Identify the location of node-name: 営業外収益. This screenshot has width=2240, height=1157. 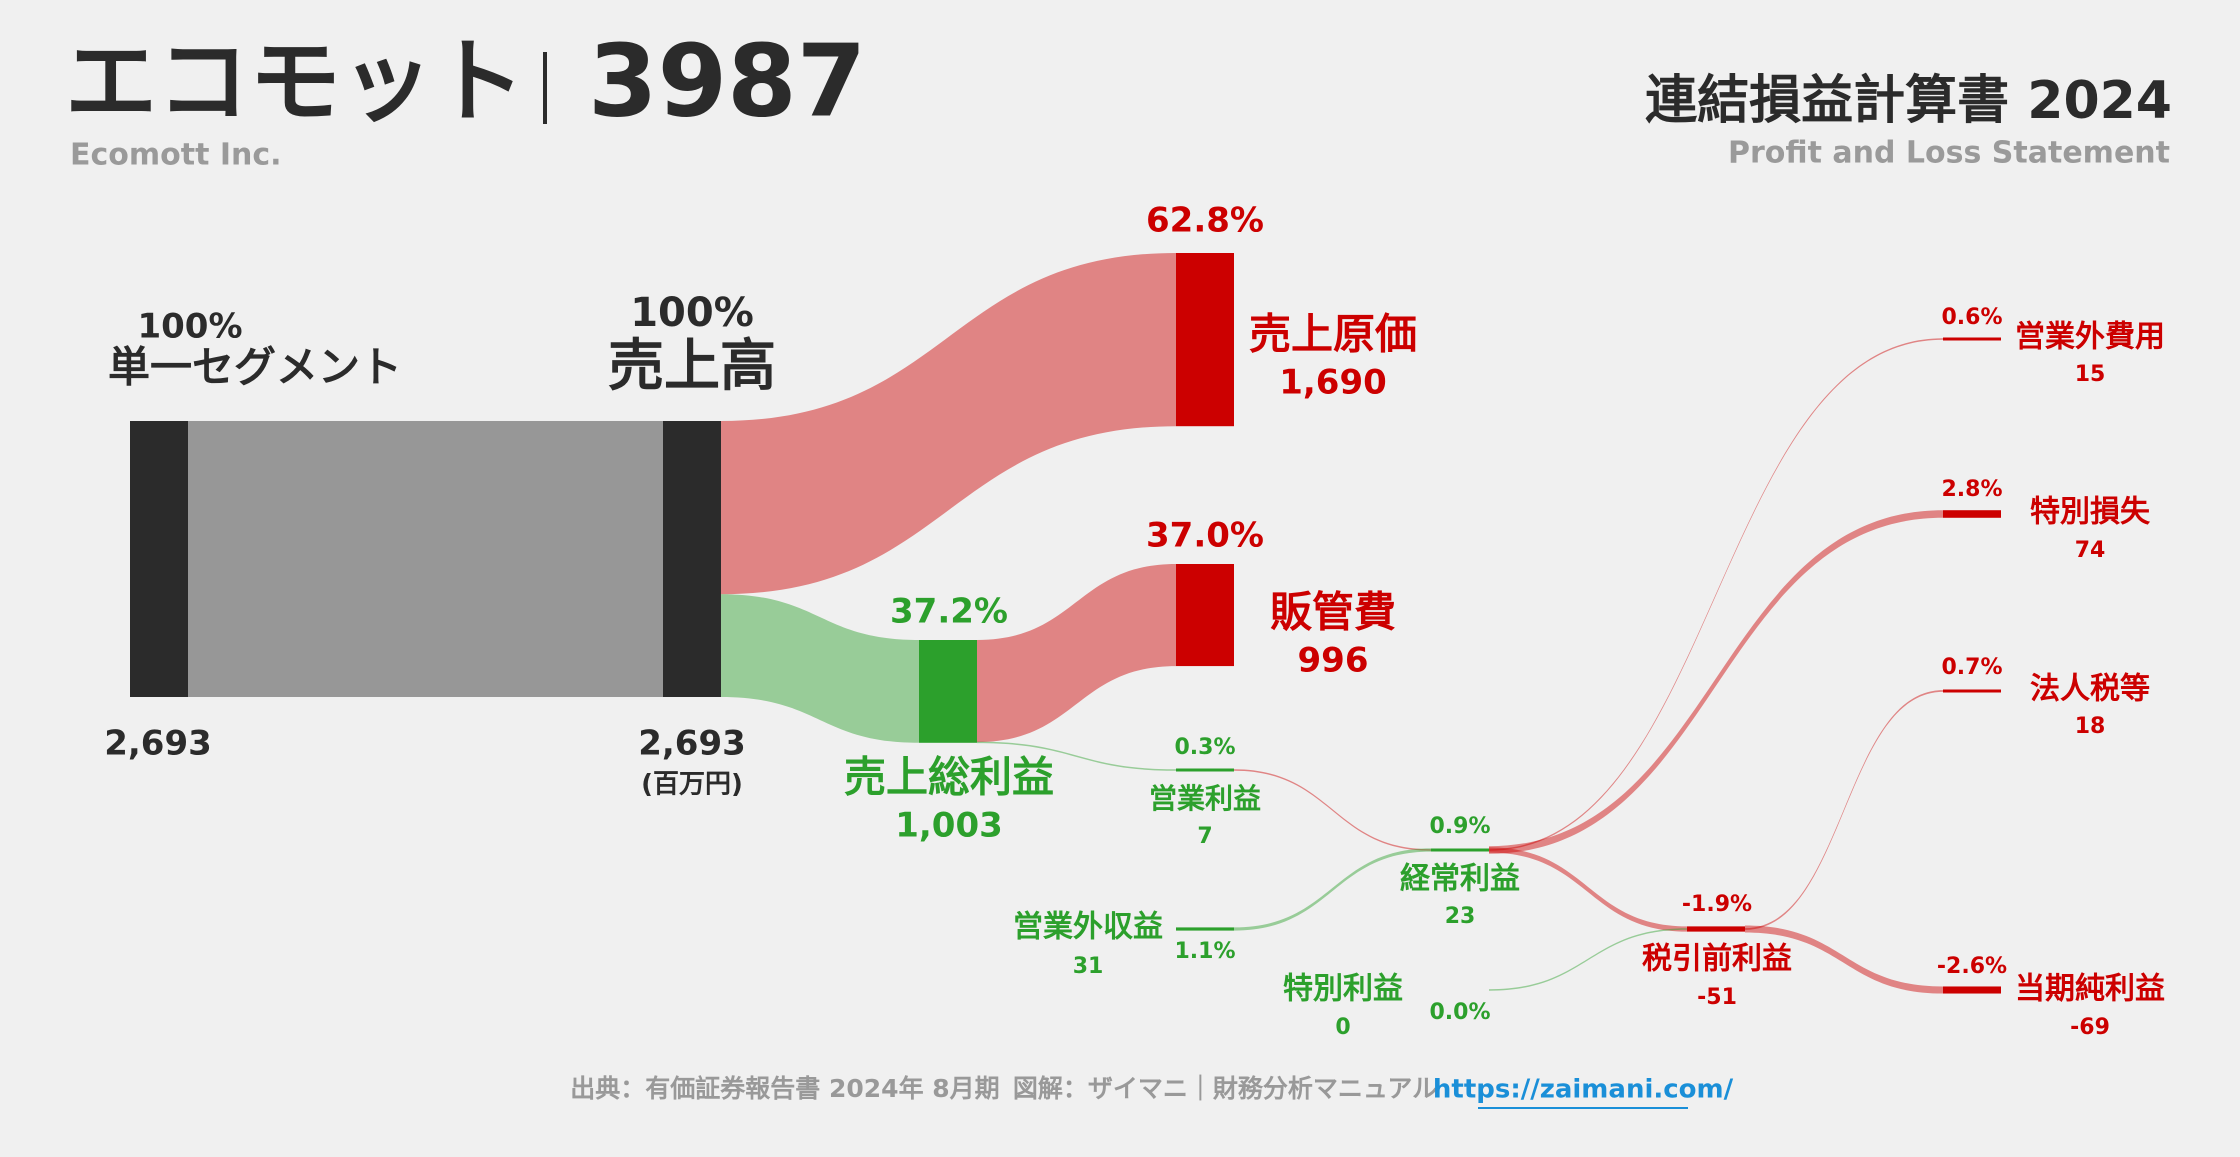
(1088, 927).